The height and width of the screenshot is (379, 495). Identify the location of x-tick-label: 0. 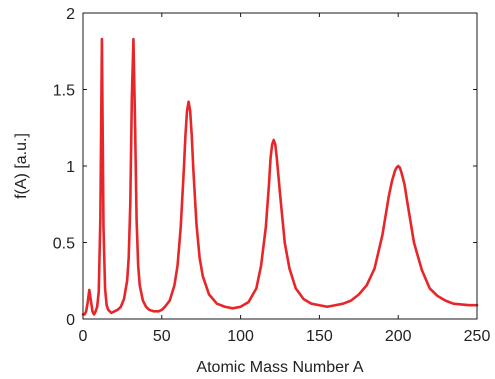
(83, 336).